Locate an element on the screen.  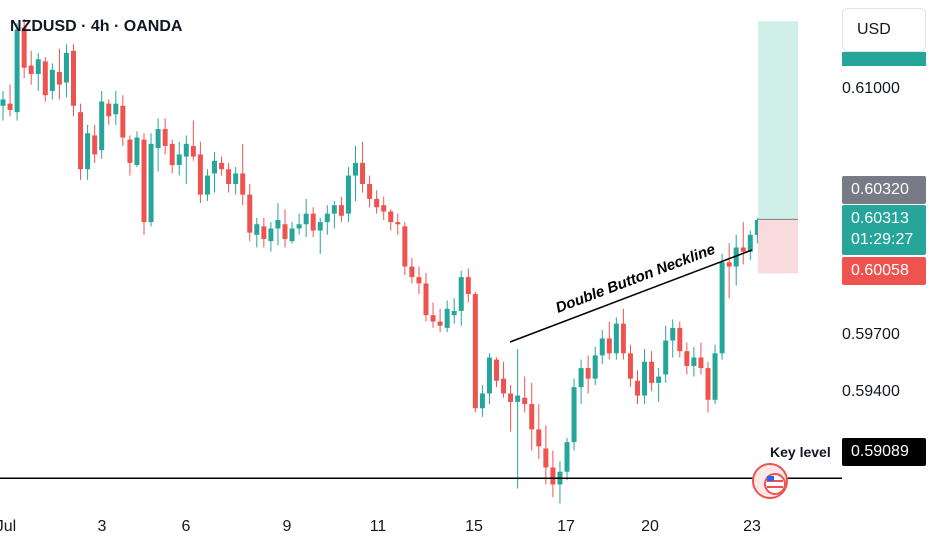
neckline-trendline is located at coordinates (631, 296).